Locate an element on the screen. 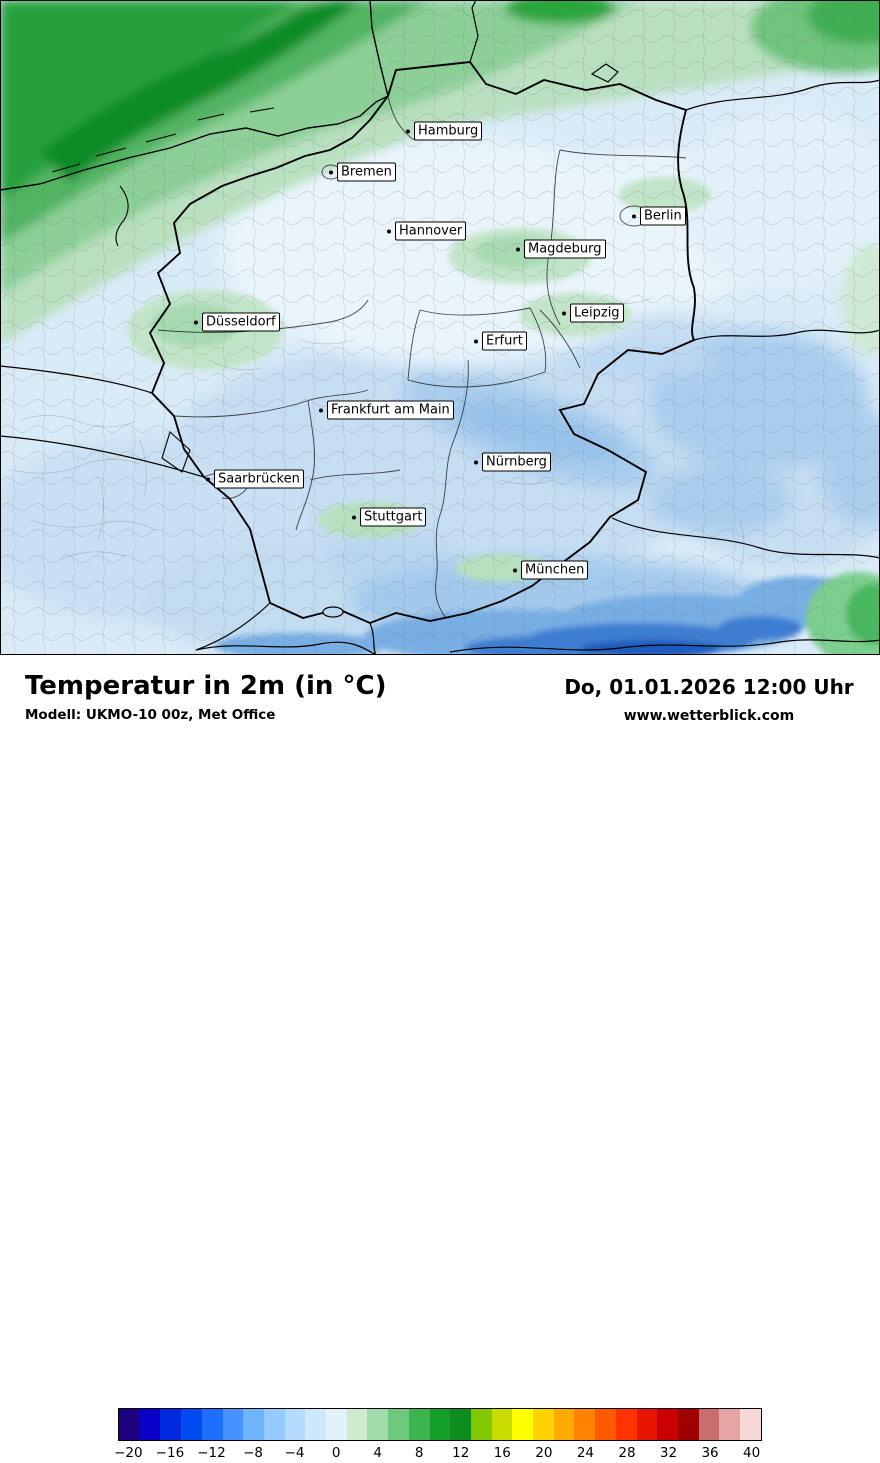 Image resolution: width=880 pixels, height=1463 pixels. colorbar-tick-label: 4 is located at coordinates (377, 1453).